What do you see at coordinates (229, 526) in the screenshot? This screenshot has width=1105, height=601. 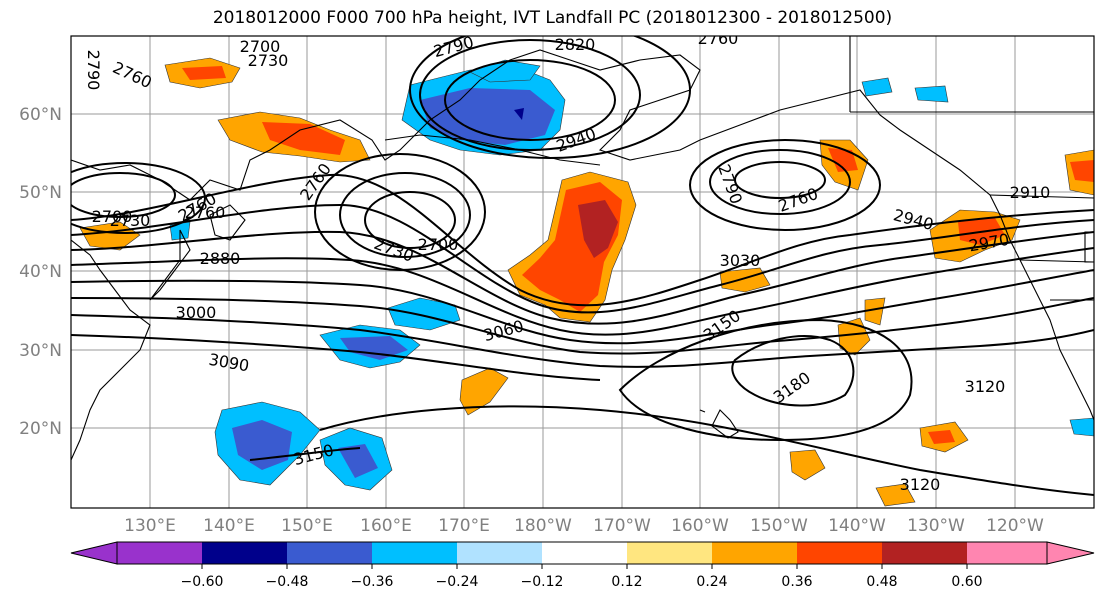 I see `lon-label: 140°E` at bounding box center [229, 526].